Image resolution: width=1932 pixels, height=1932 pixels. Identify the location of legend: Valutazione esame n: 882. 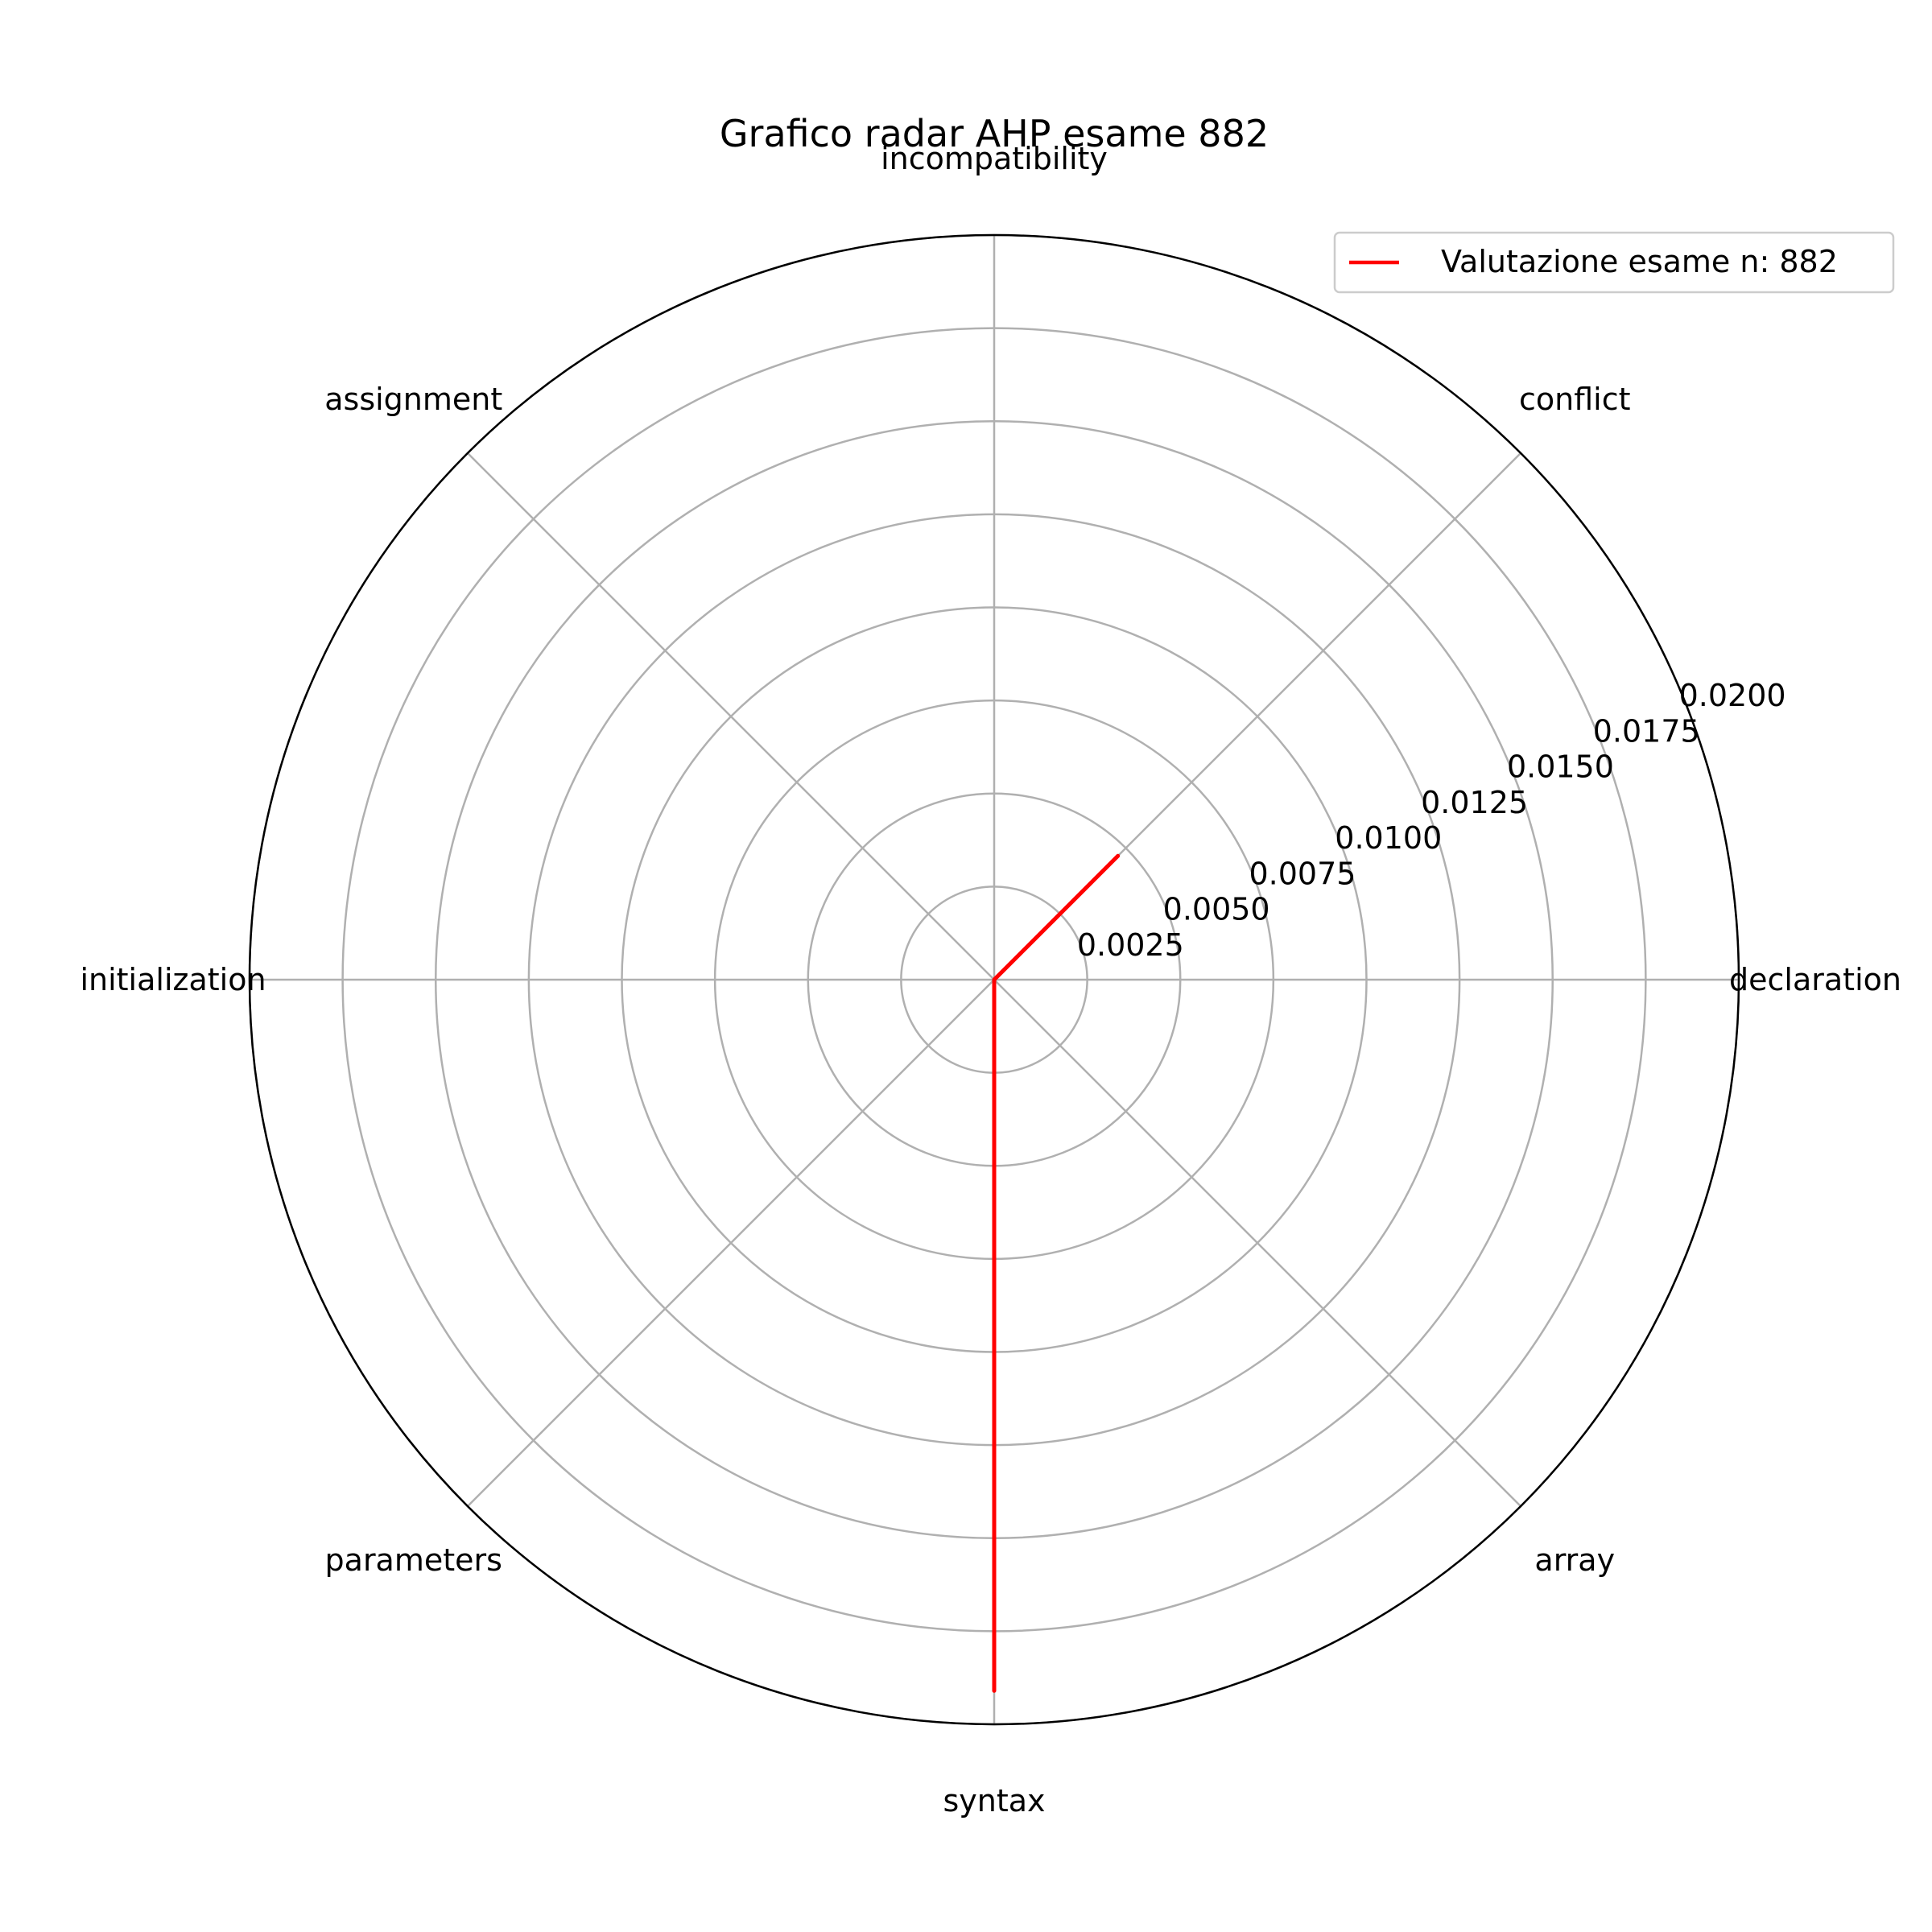
(1614, 262).